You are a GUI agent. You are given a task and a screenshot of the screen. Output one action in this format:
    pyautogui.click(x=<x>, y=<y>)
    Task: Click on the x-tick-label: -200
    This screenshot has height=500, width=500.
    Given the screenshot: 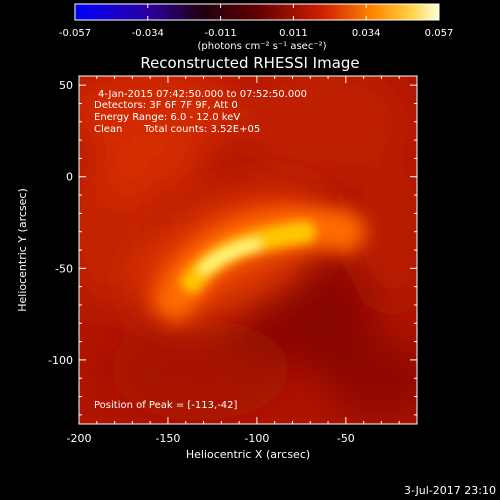 What is the action you would take?
    pyautogui.click(x=79, y=438)
    